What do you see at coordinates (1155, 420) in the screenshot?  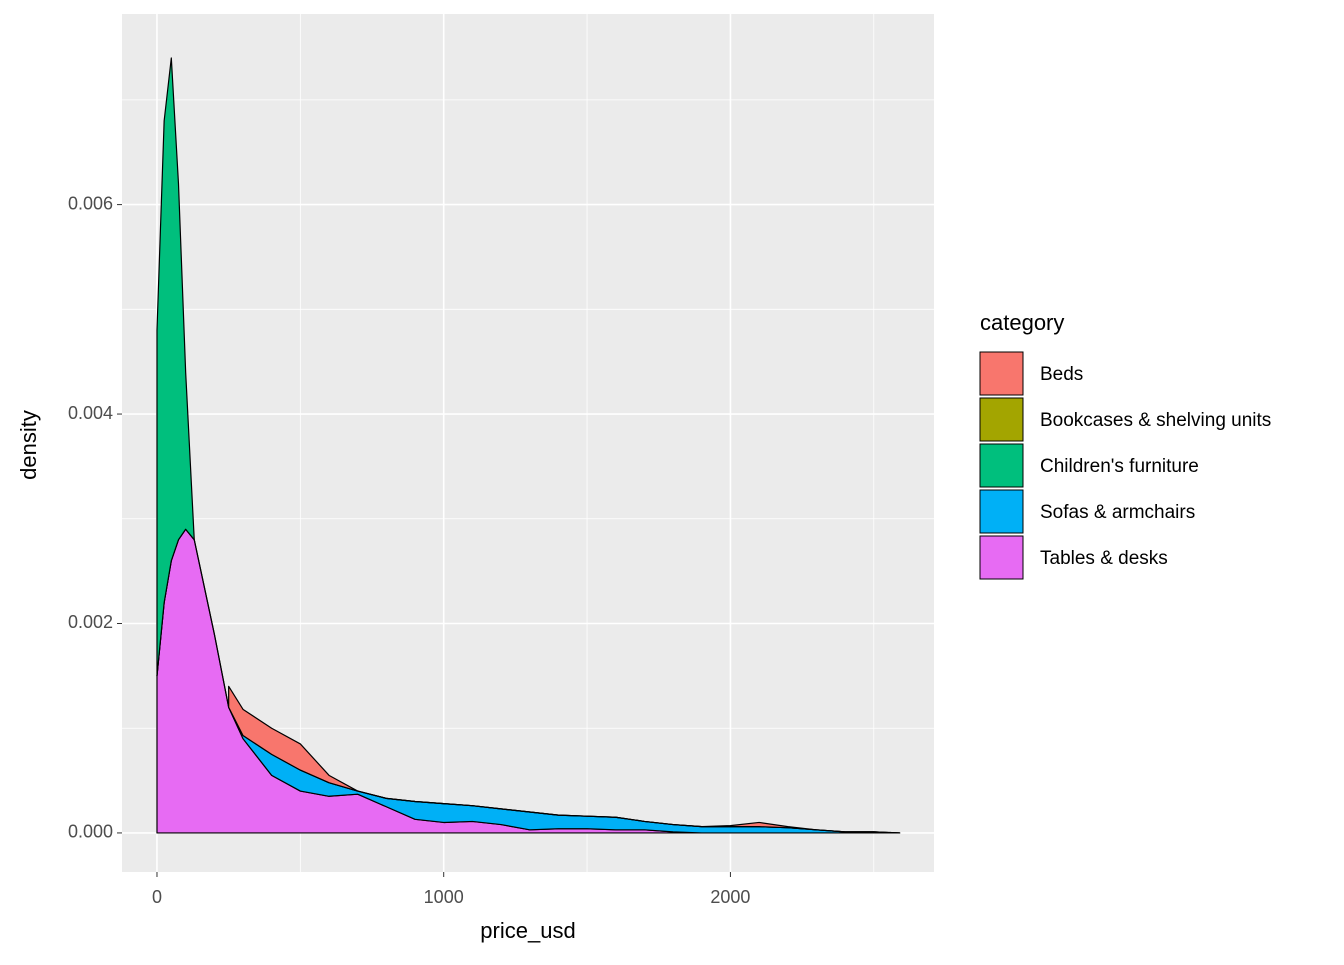 I see `legend-label: Bookcases & shelving units` at bounding box center [1155, 420].